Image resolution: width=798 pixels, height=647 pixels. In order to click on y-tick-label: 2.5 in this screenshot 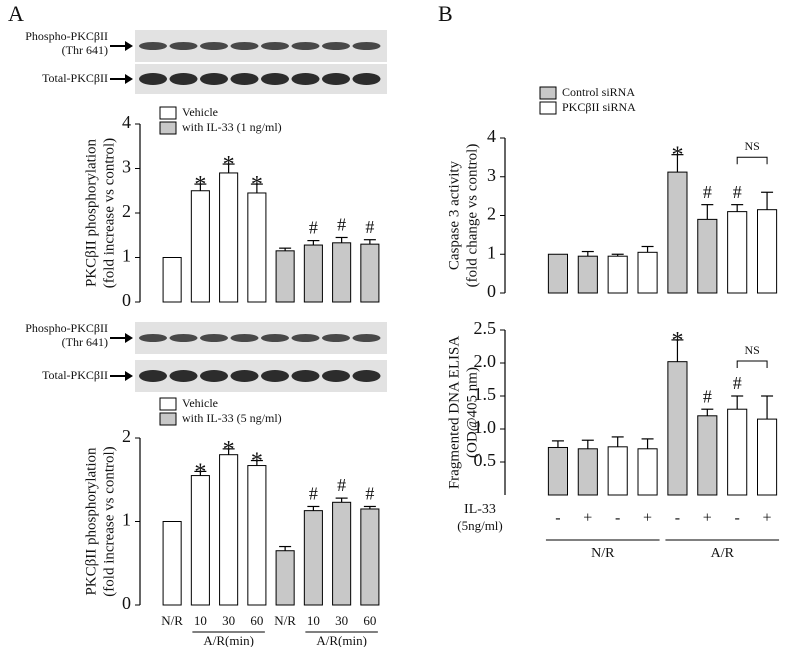, I will do `click(485, 328)`.